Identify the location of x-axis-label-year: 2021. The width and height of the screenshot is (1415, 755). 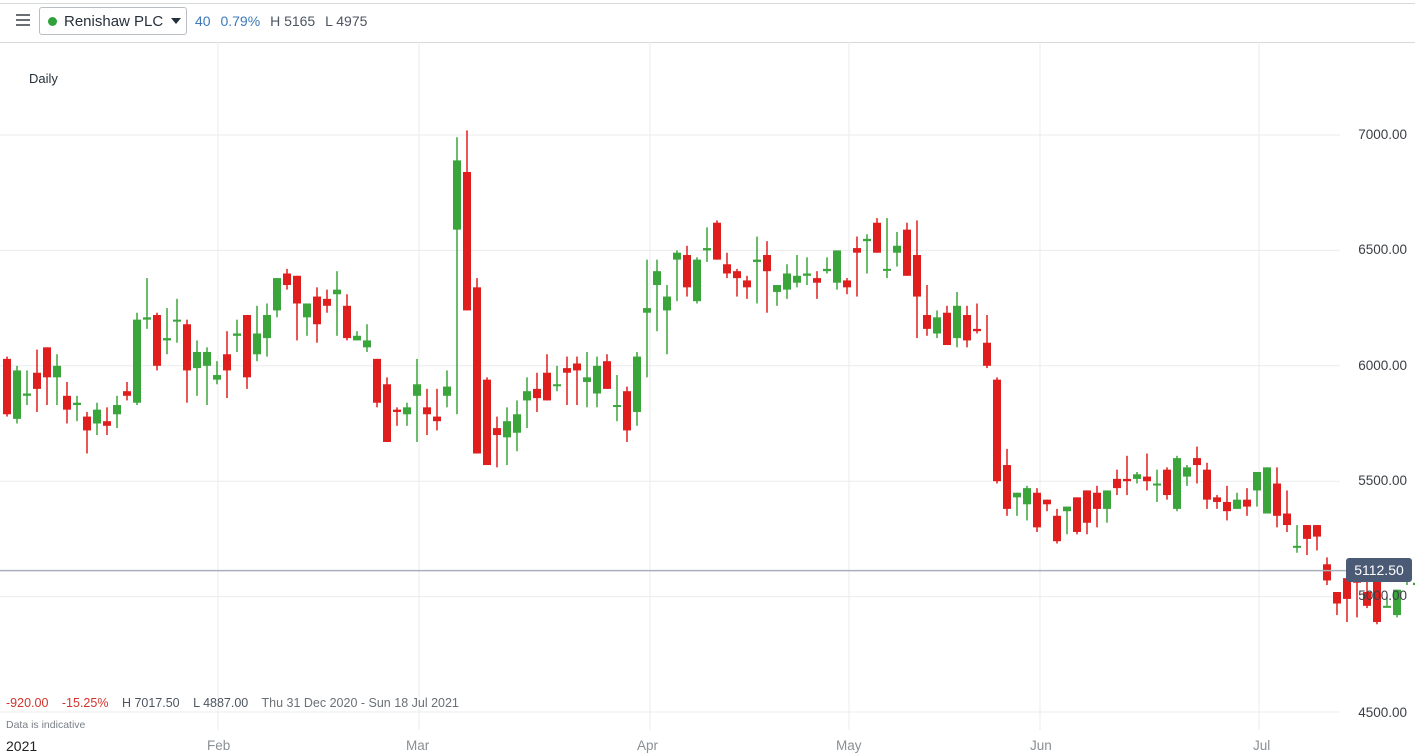
(22, 746).